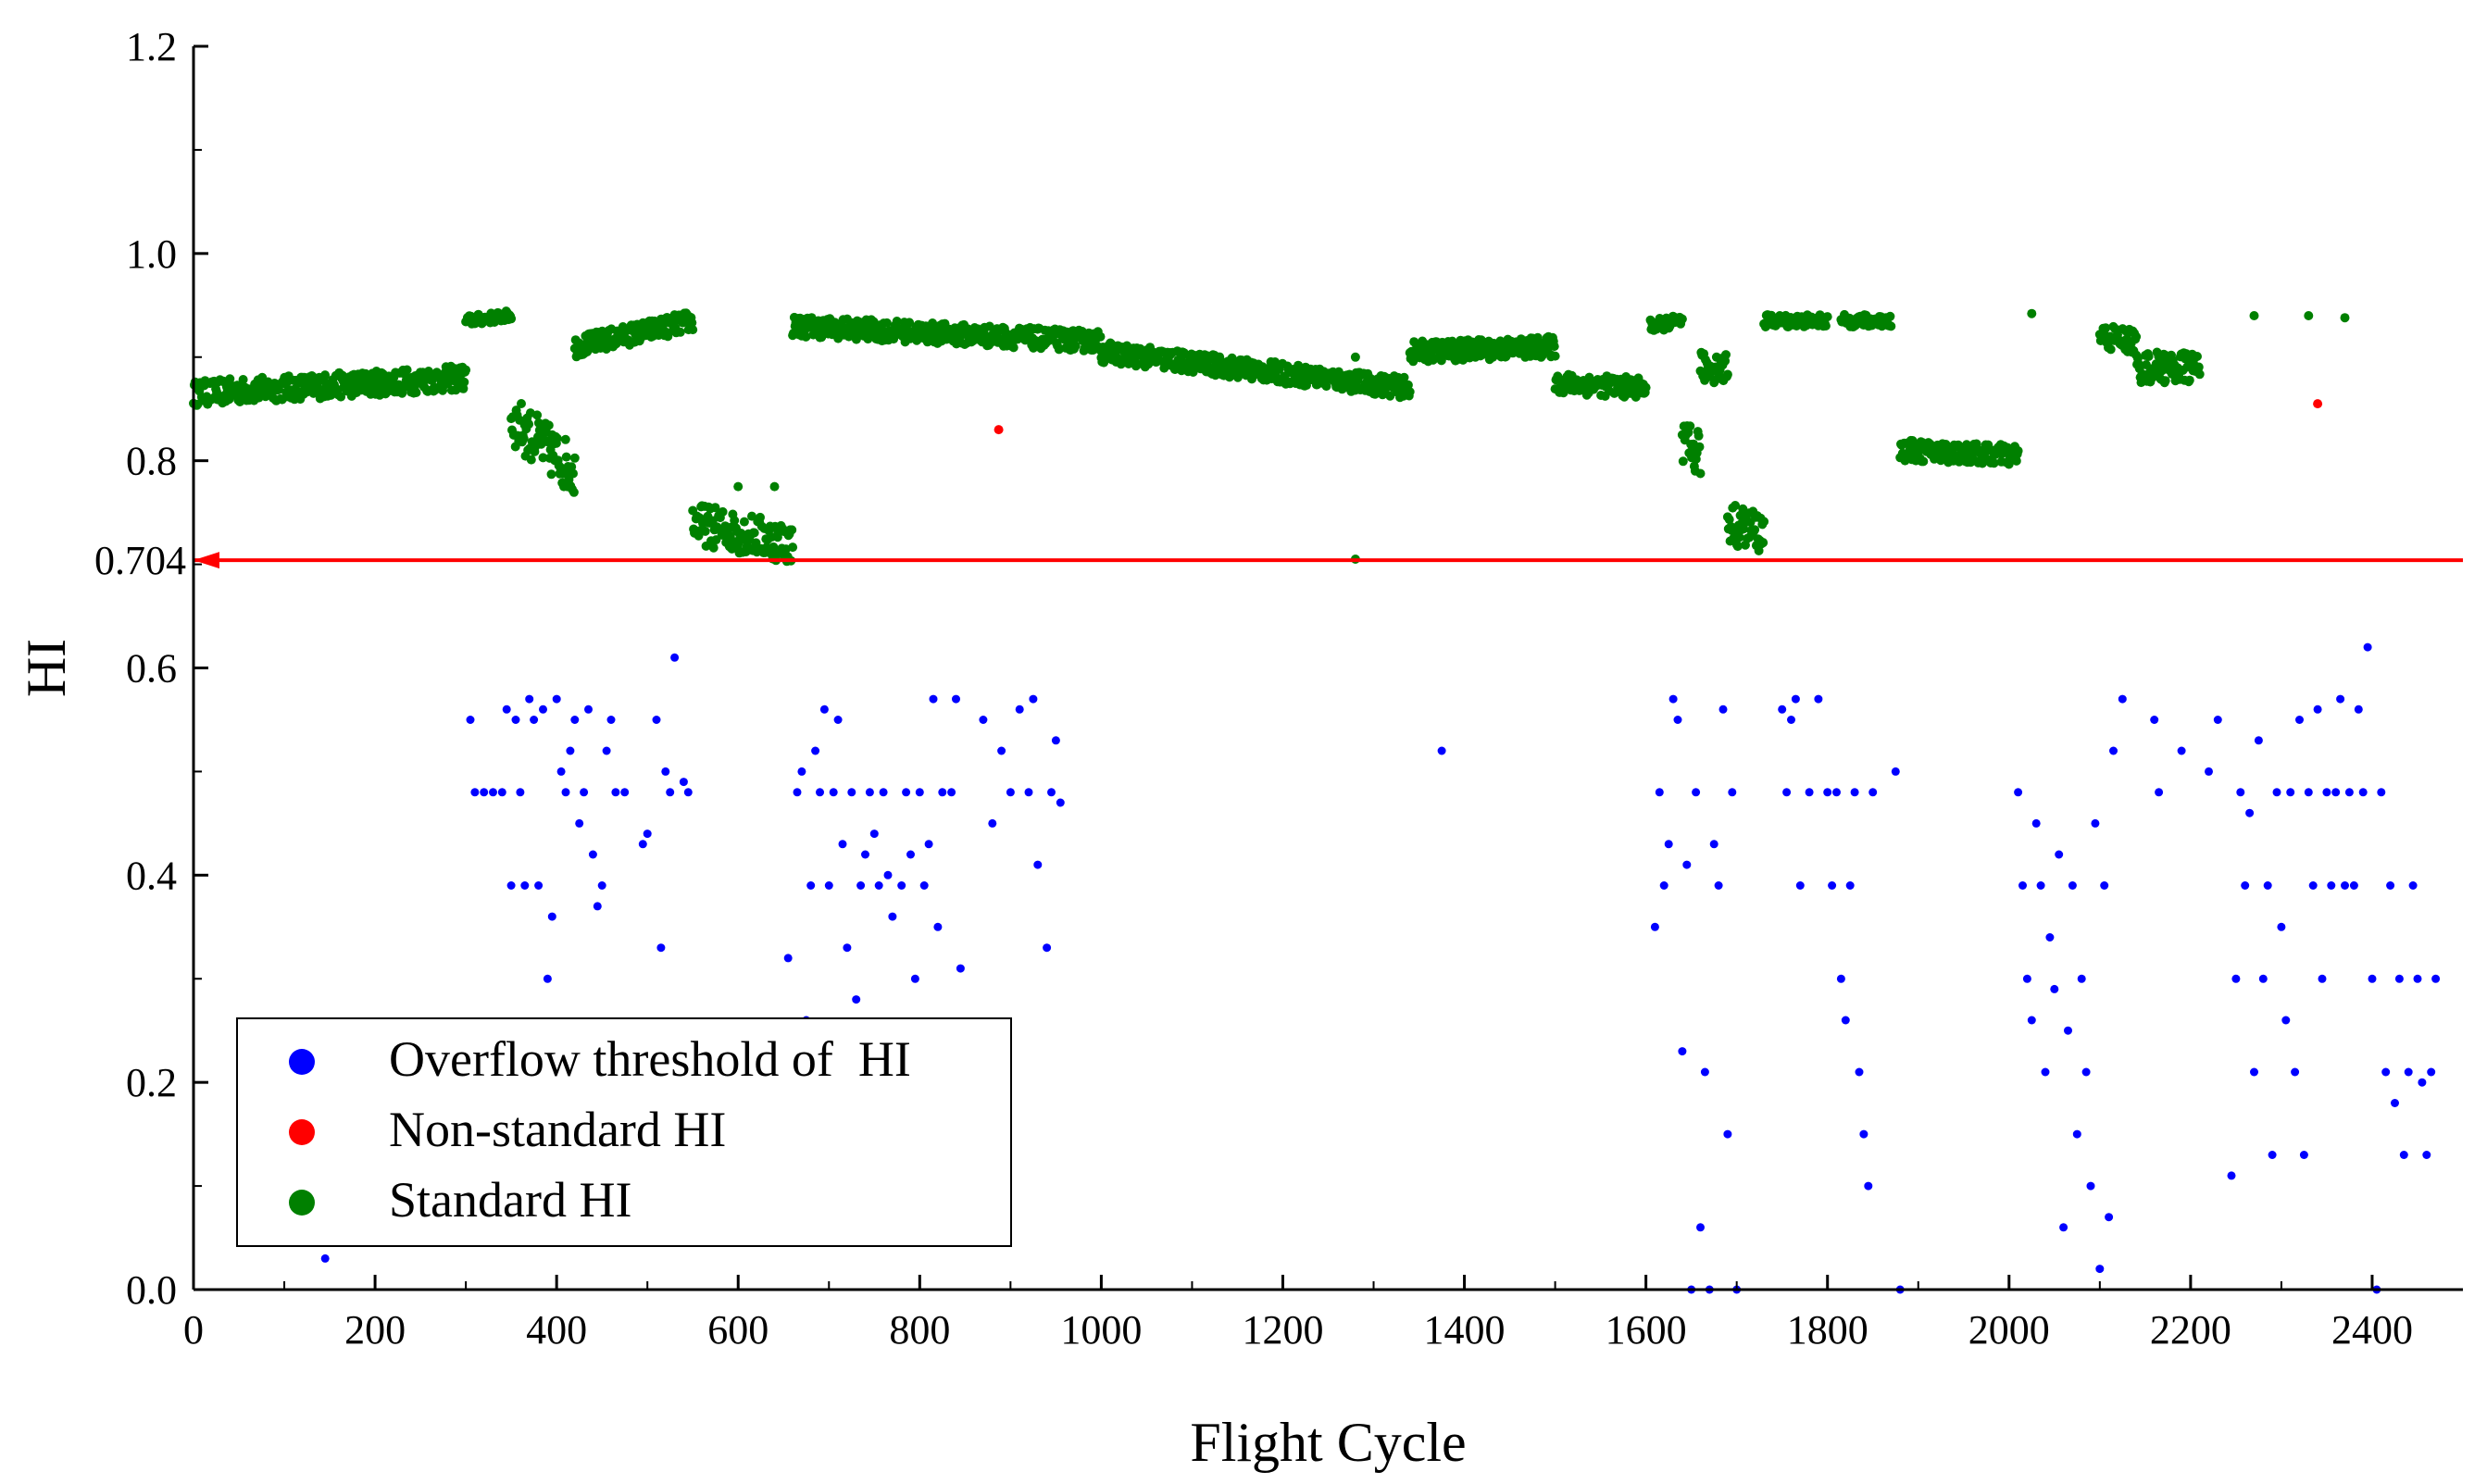 This screenshot has height=1484, width=2487. What do you see at coordinates (151, 462) in the screenshot?
I see `y-tick-label: 0.8` at bounding box center [151, 462].